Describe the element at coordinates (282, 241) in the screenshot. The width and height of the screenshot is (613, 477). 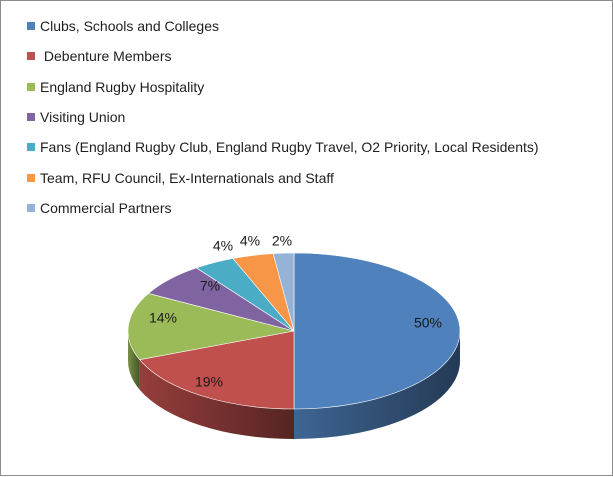
I see `pie-data-label: 2%` at that location.